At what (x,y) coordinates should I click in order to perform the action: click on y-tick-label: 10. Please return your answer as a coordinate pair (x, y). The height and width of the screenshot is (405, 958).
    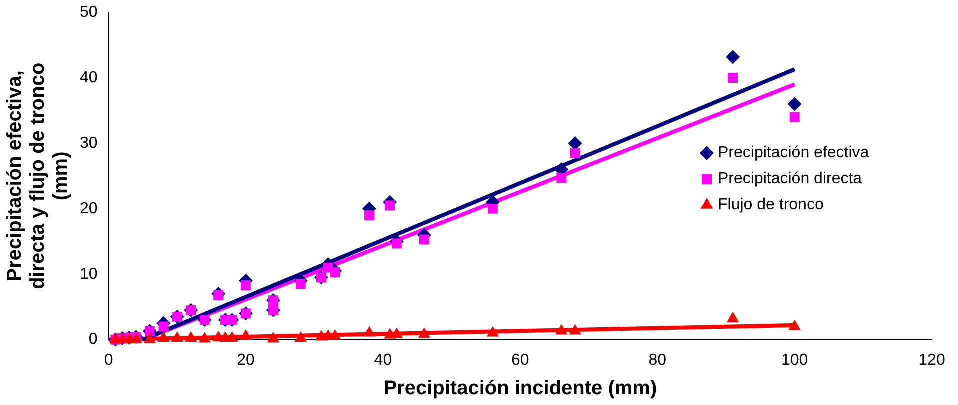
    Looking at the image, I should click on (89, 274).